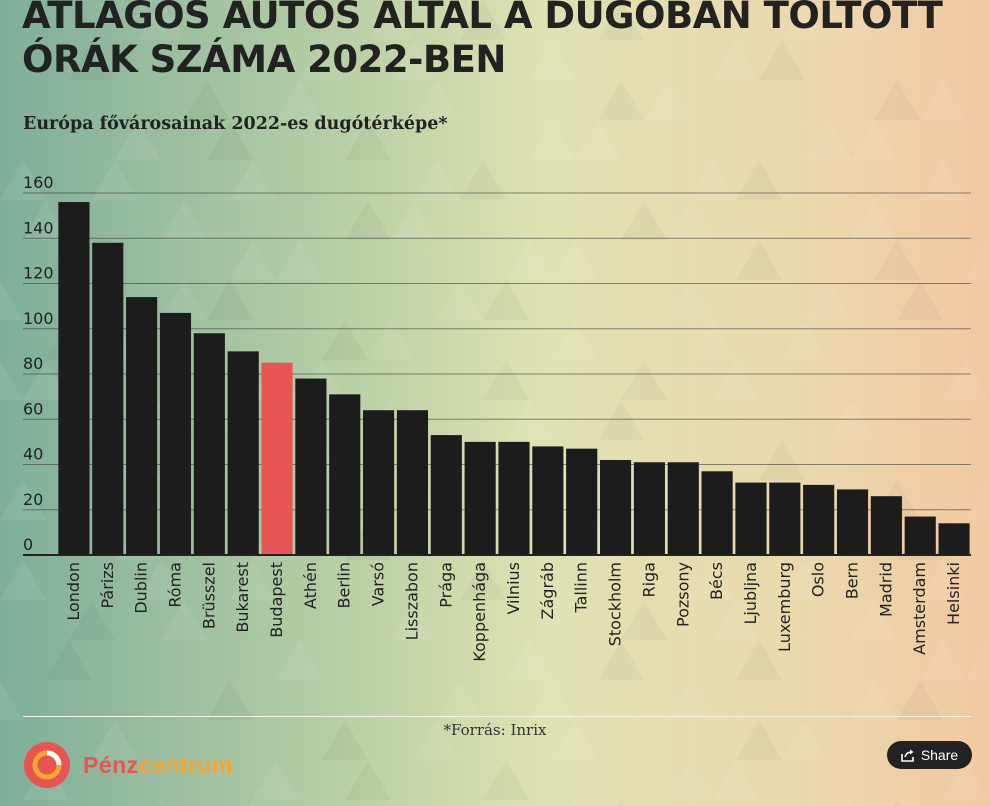 The width and height of the screenshot is (990, 806). What do you see at coordinates (33, 454) in the screenshot?
I see `y-tick-label: 40` at bounding box center [33, 454].